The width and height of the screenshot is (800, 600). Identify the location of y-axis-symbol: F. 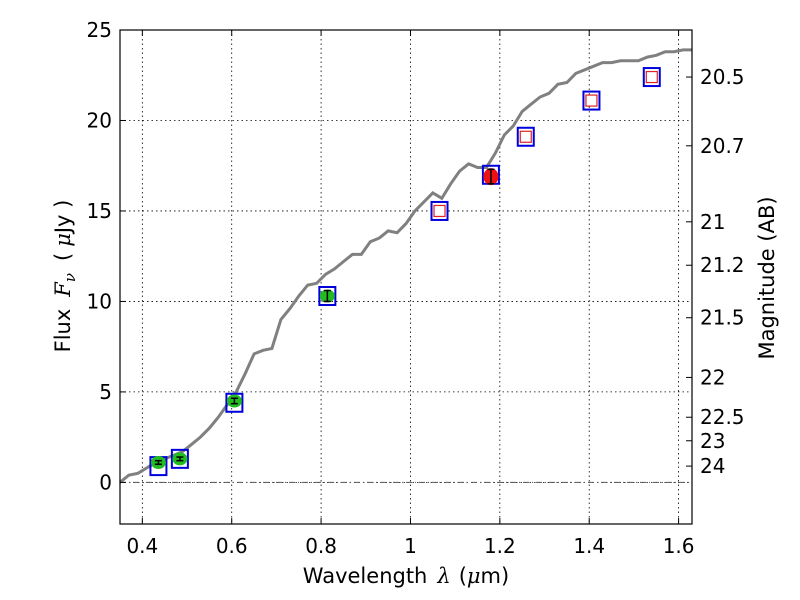
(63, 289).